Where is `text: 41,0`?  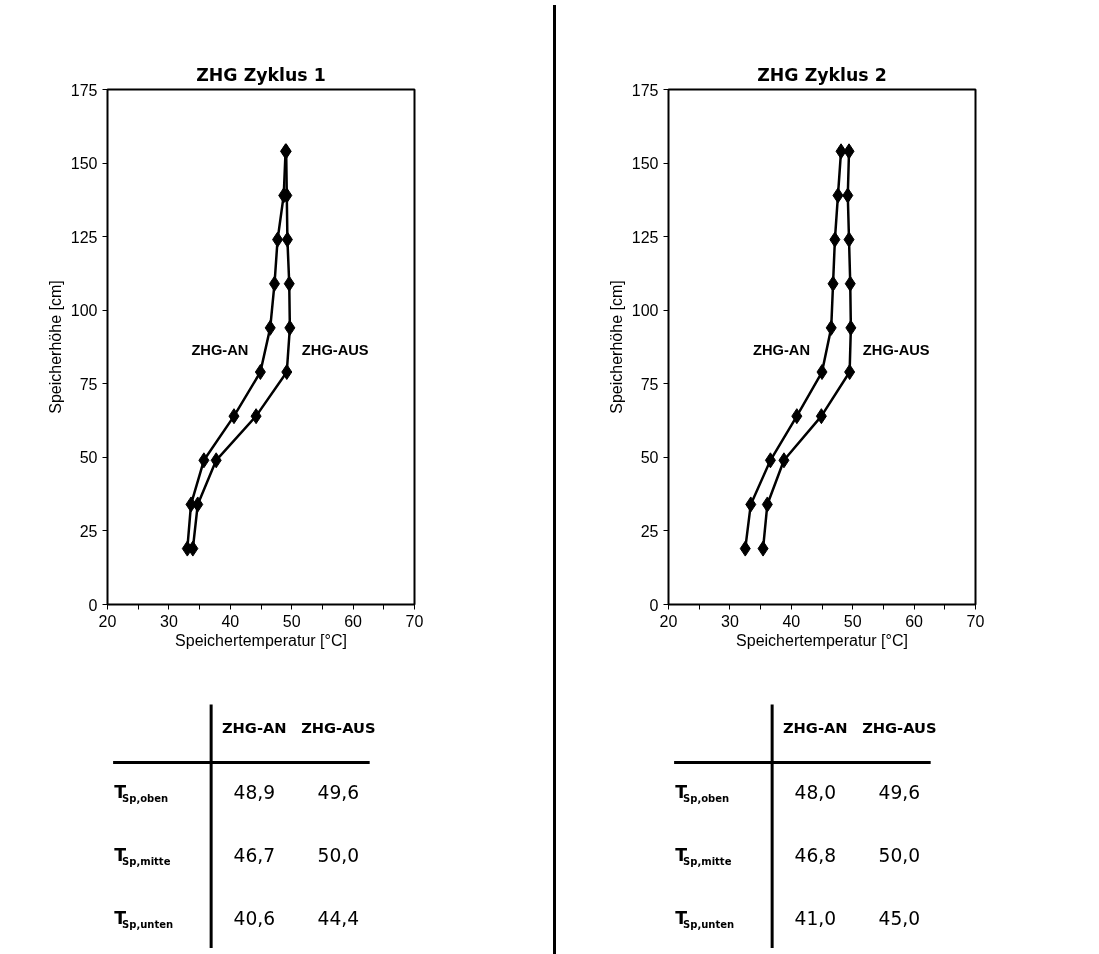 text: 41,0 is located at coordinates (815, 918).